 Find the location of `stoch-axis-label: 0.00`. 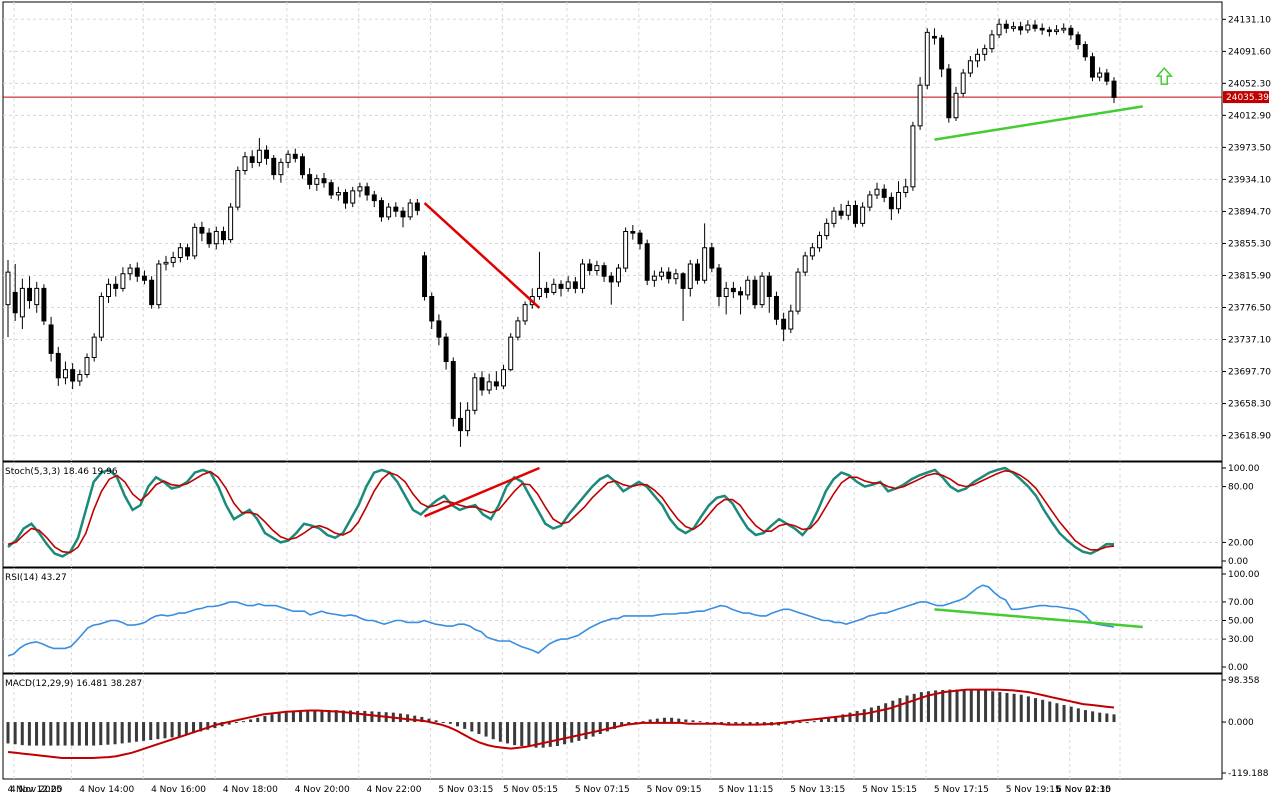

stoch-axis-label: 0.00 is located at coordinates (1238, 562).